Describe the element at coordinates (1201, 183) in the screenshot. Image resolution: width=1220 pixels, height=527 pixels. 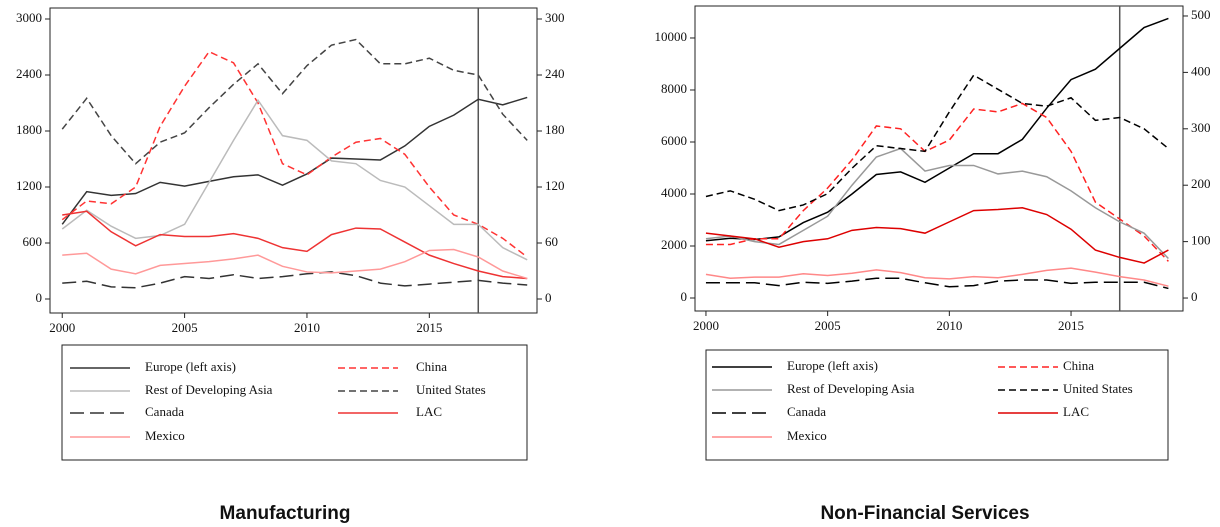
I see `y2-tick-label: 200` at that location.